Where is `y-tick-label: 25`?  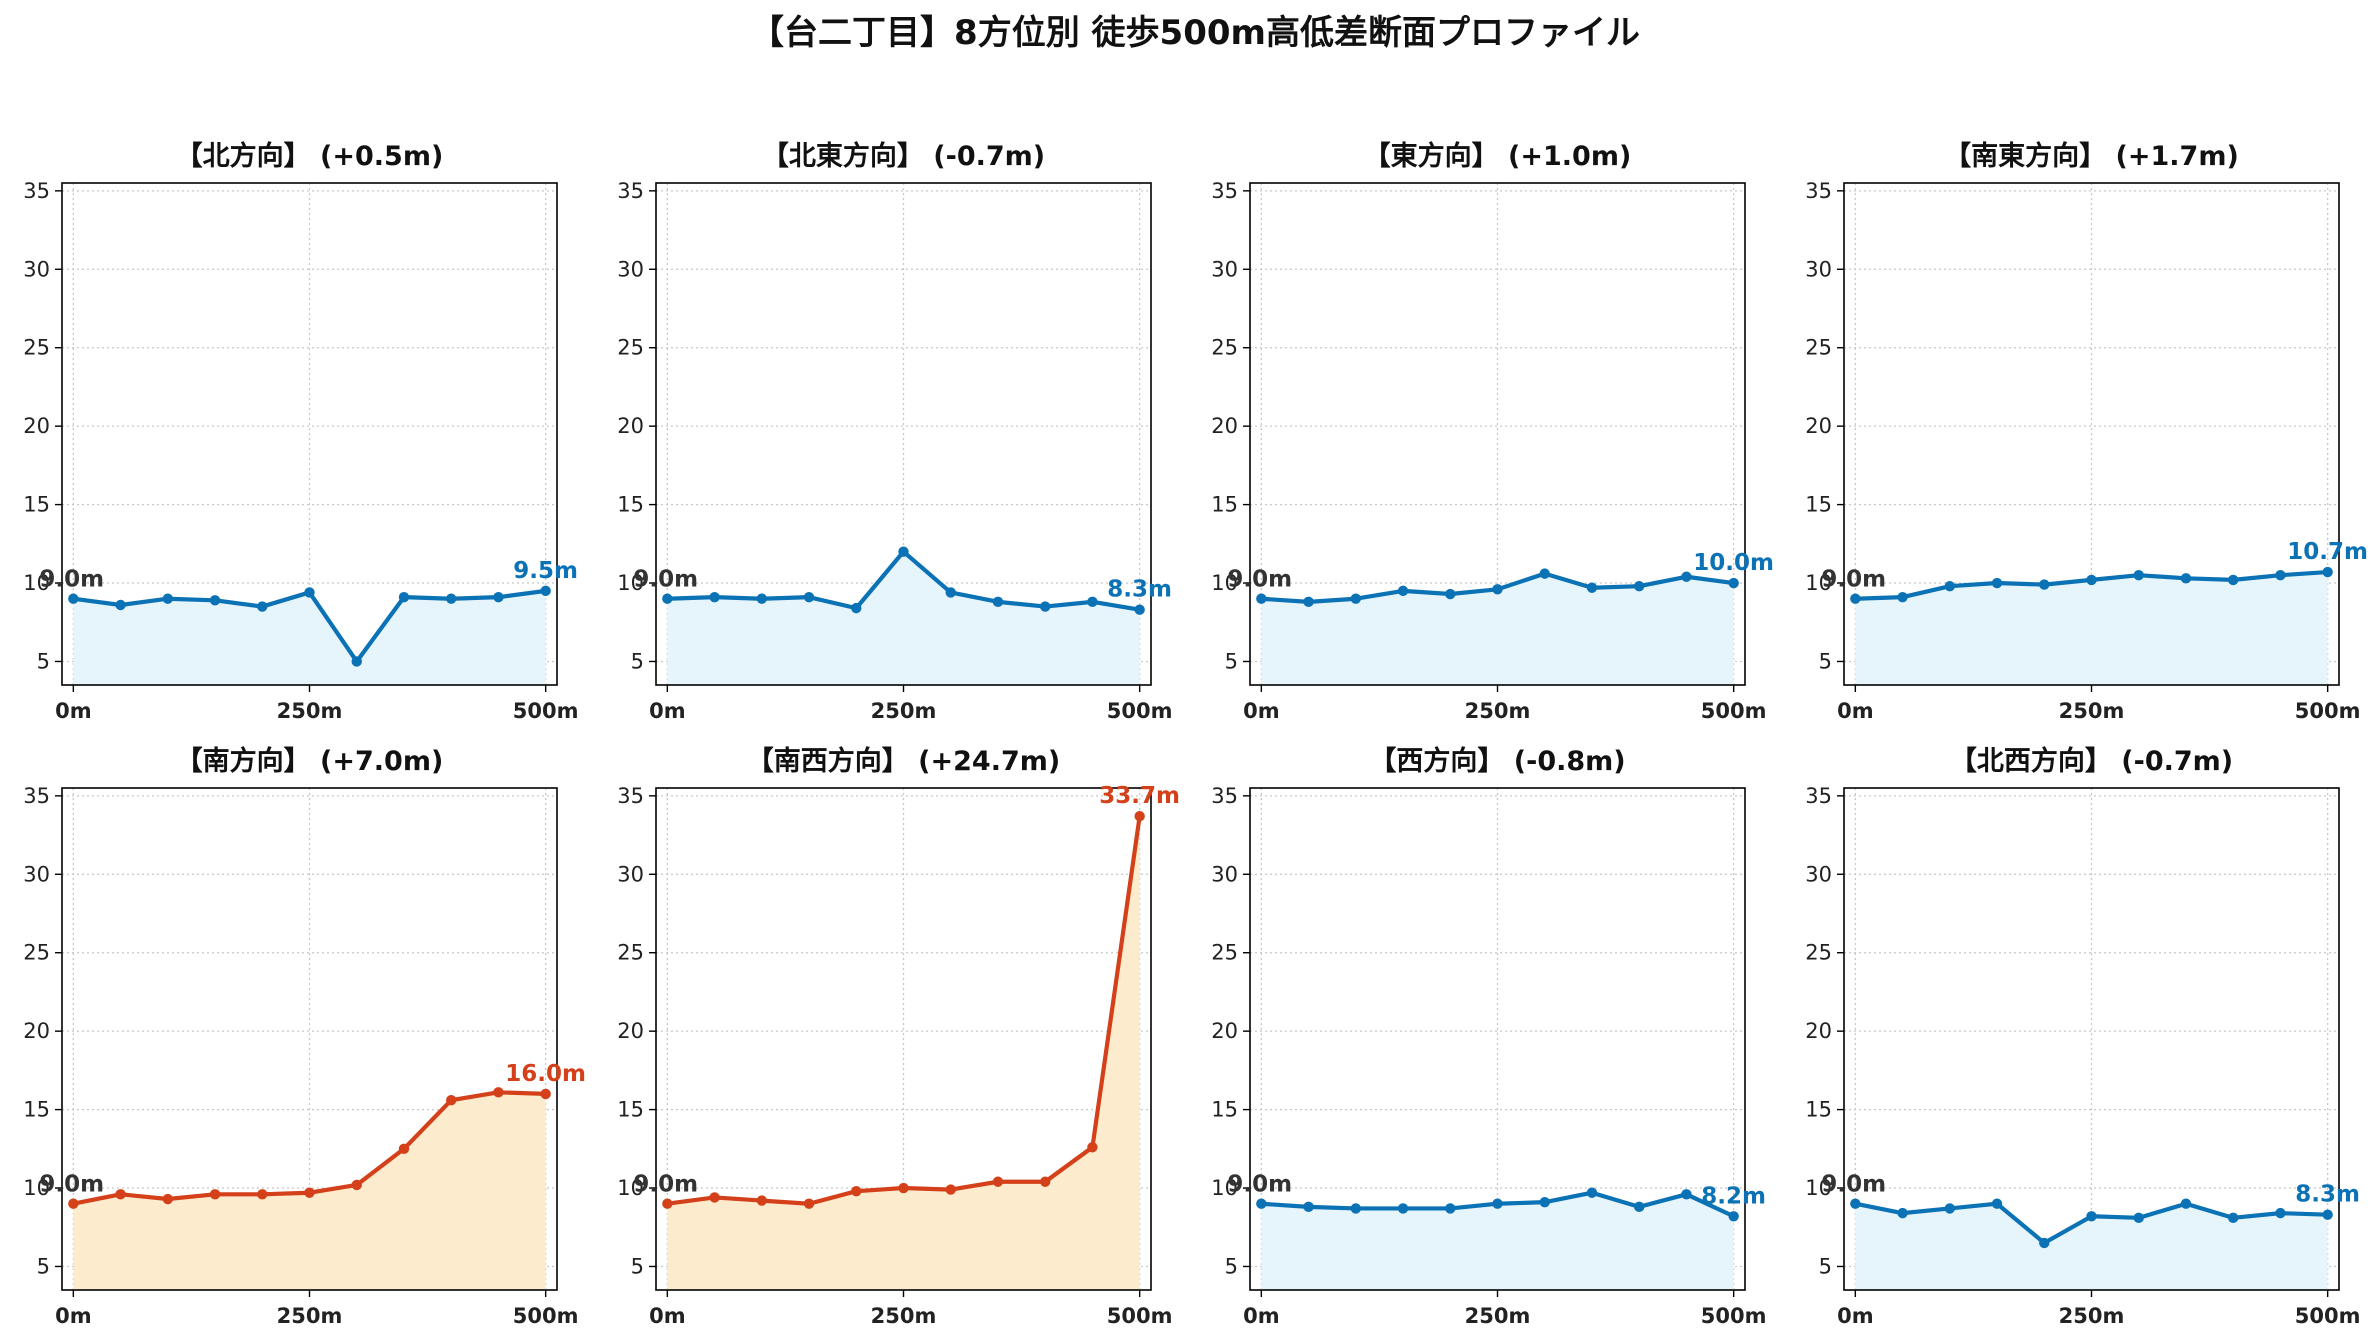 y-tick-label: 25 is located at coordinates (1224, 953).